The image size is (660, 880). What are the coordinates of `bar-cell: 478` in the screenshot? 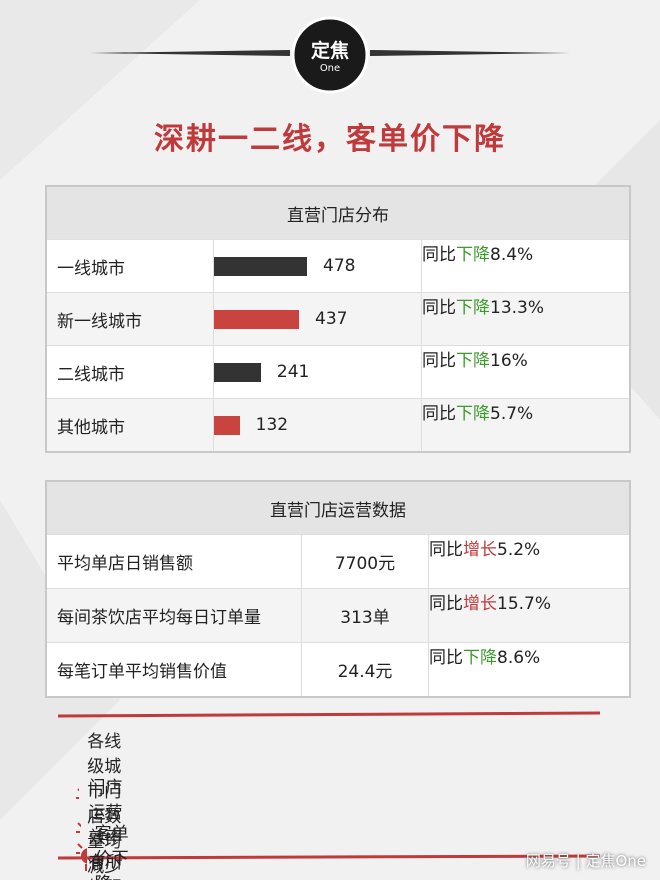 It's located at (318, 266).